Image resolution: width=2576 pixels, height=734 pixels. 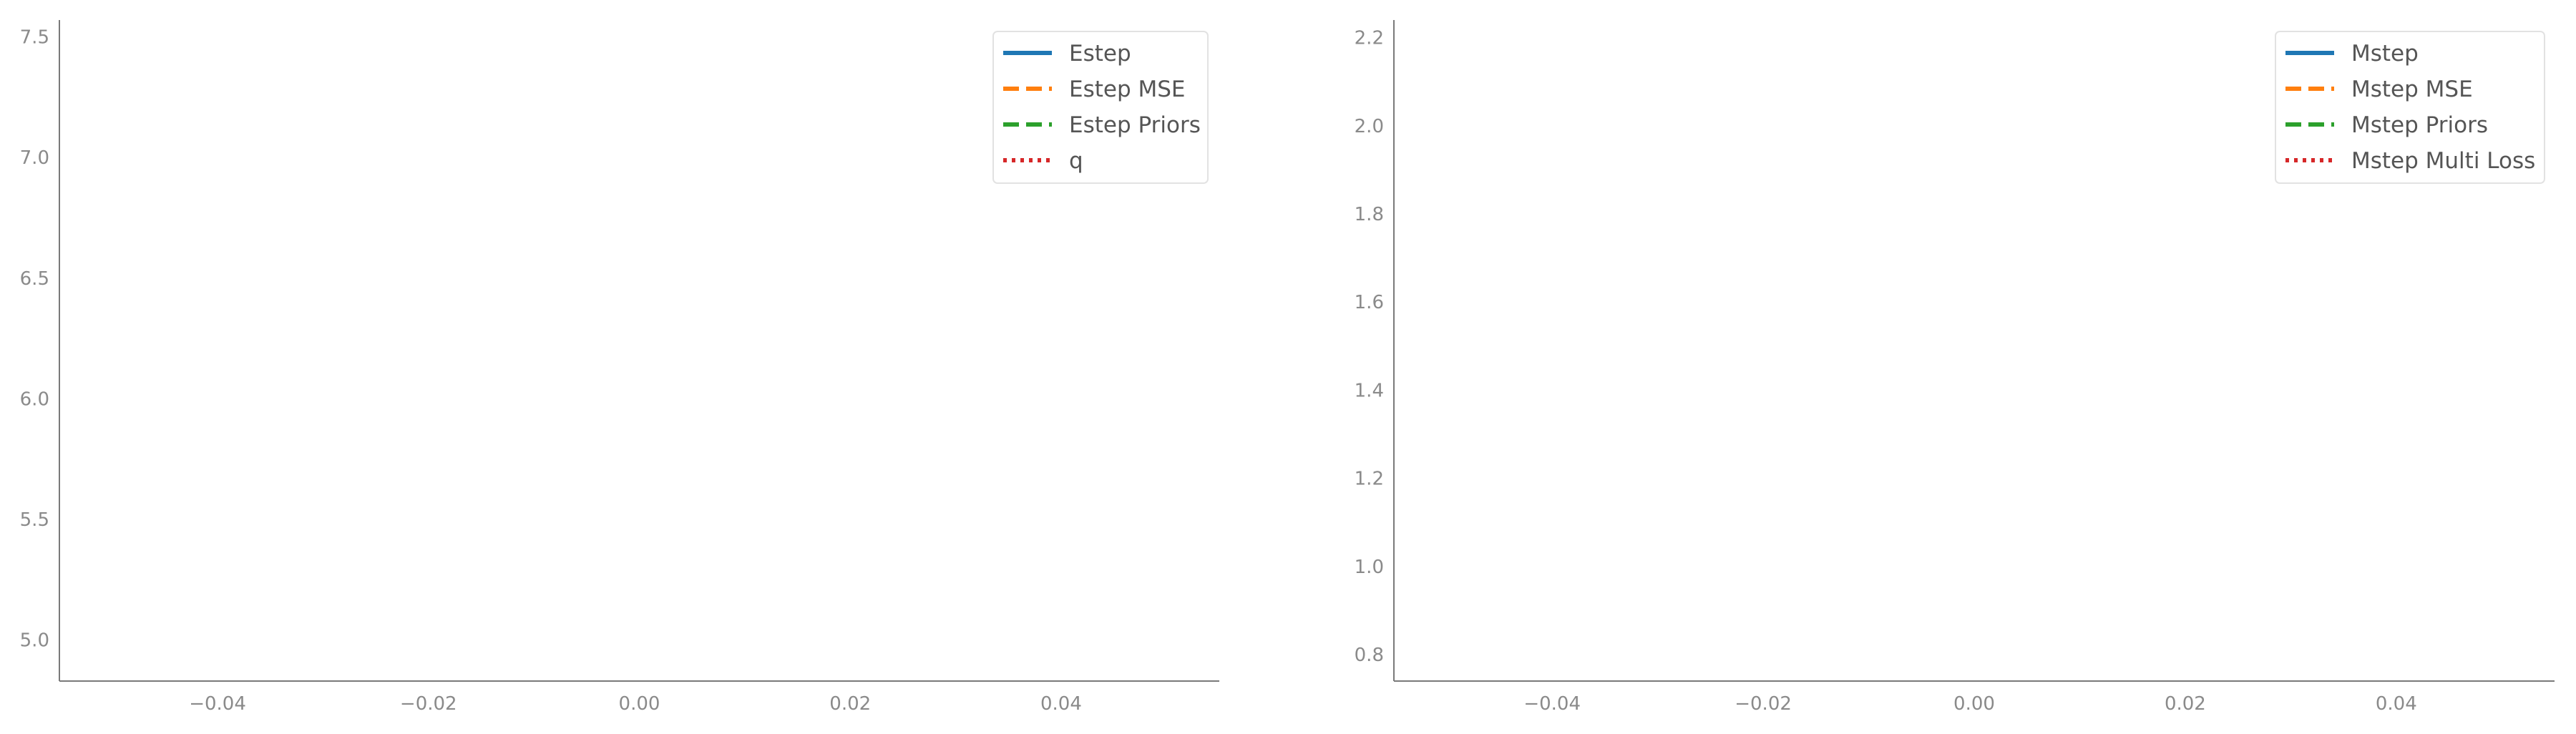 I want to click on y-tick-label: 1.2, so click(x=1369, y=479).